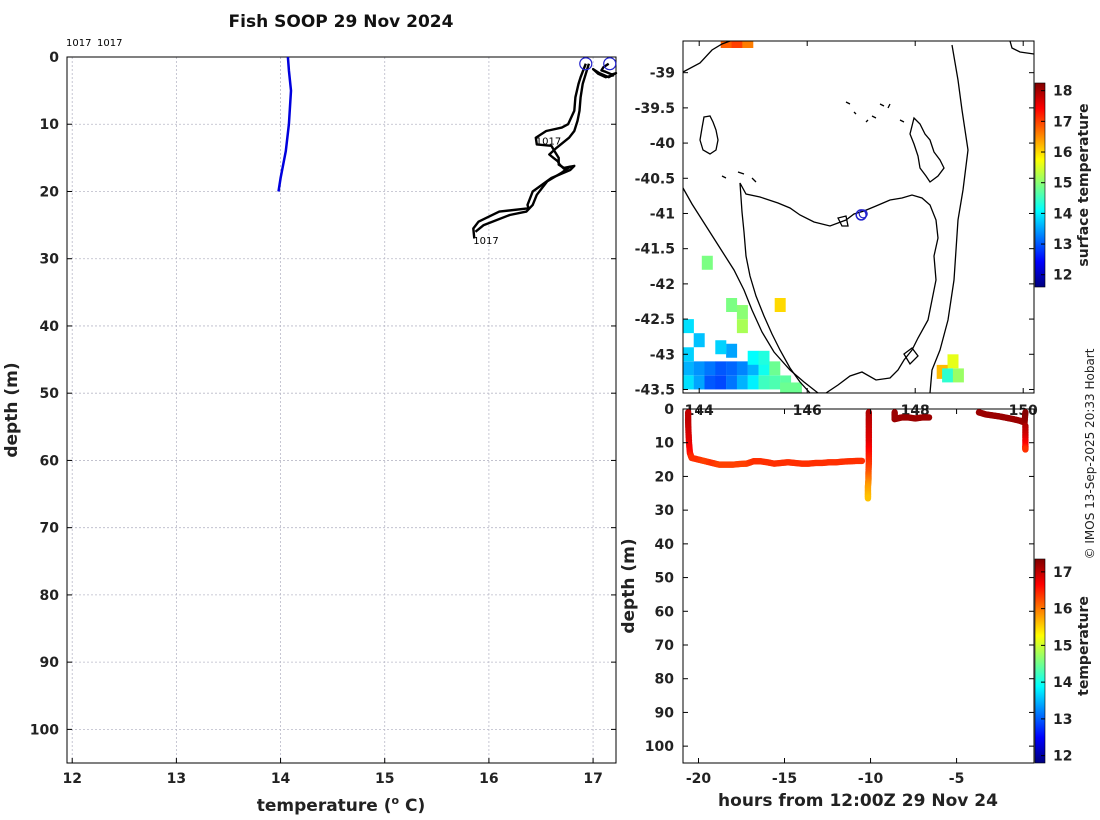 The image size is (1100, 820). I want to click on map-ytick-label: -43, so click(662, 355).